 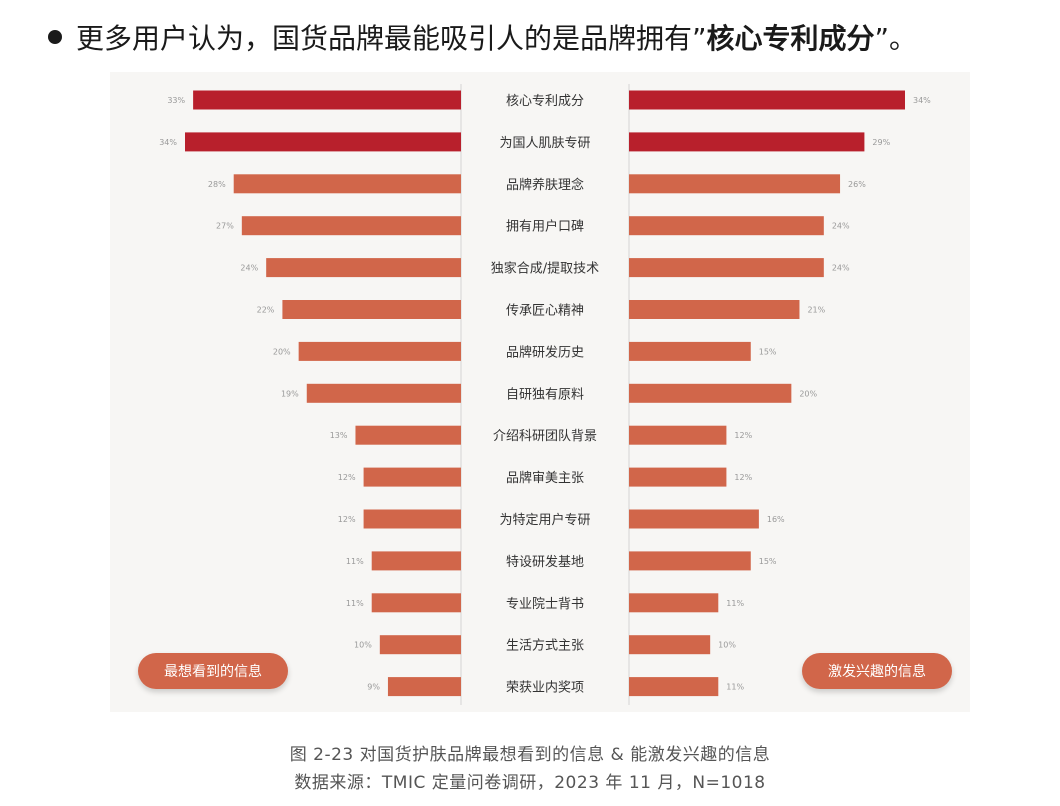 What do you see at coordinates (282, 351) in the screenshot?
I see `data-label-left: 20%` at bounding box center [282, 351].